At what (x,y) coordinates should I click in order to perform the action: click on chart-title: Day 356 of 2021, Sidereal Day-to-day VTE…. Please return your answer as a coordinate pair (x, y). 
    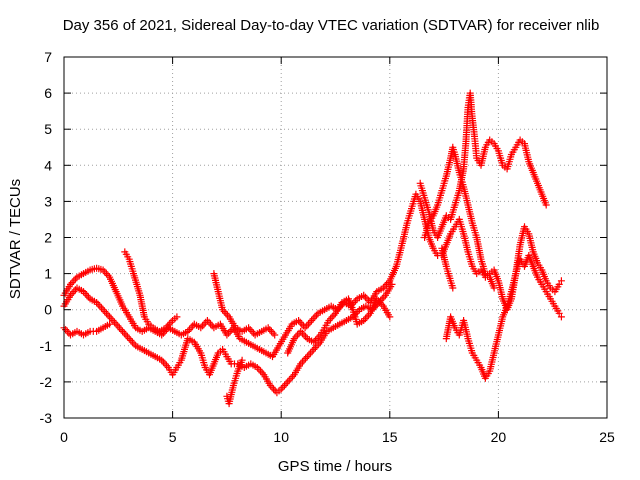
    Looking at the image, I should click on (331, 25).